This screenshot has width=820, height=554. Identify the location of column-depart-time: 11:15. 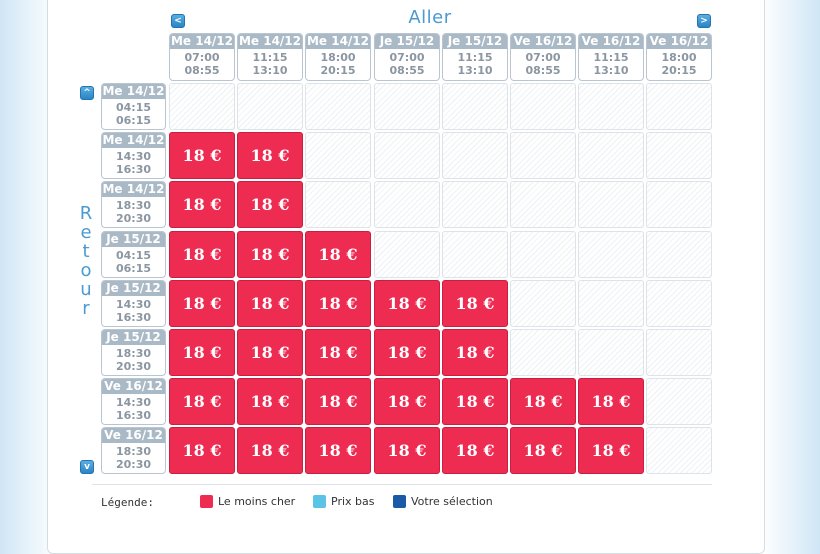
(270, 57).